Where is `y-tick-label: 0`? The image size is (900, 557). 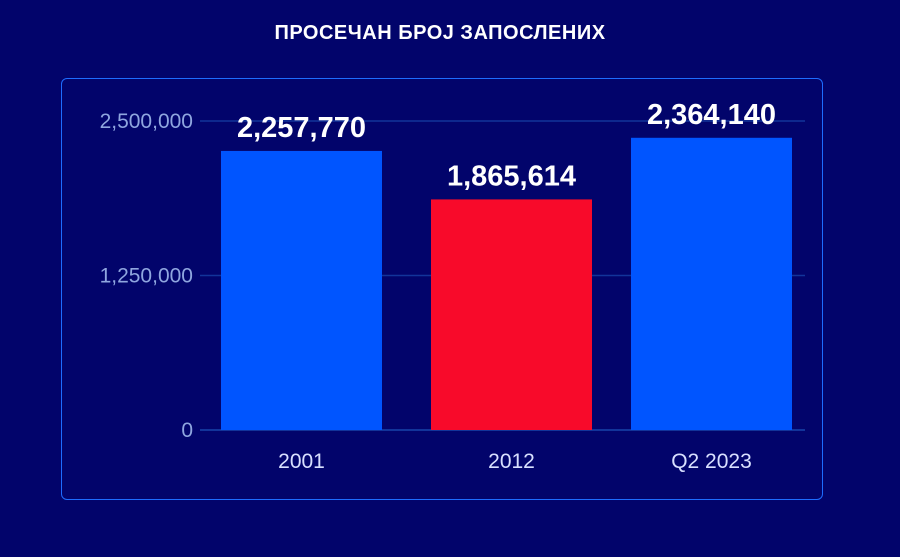 y-tick-label: 0 is located at coordinates (187, 430).